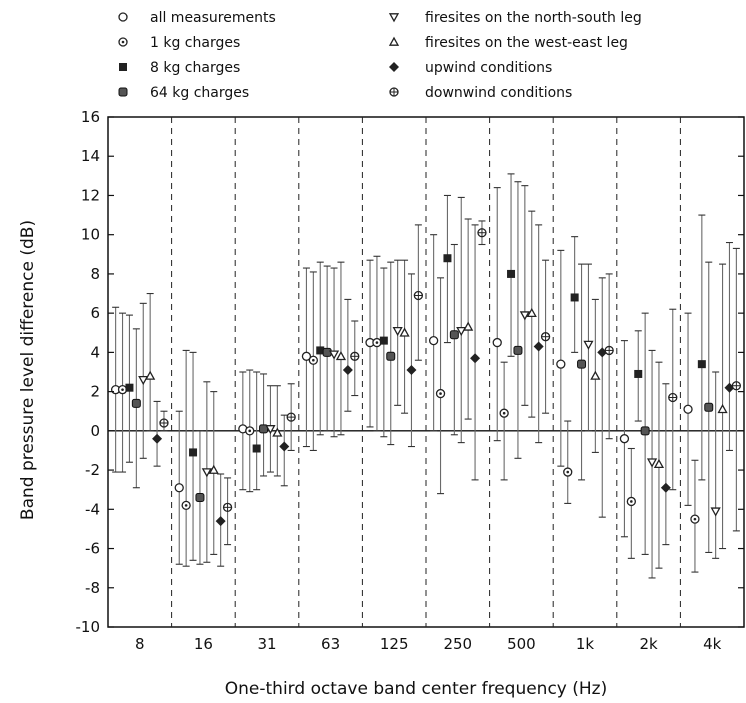 This screenshot has width=746, height=703. Describe the element at coordinates (526, 43) in the screenshot. I see `legend-label: firesites on the west-east leg` at that location.